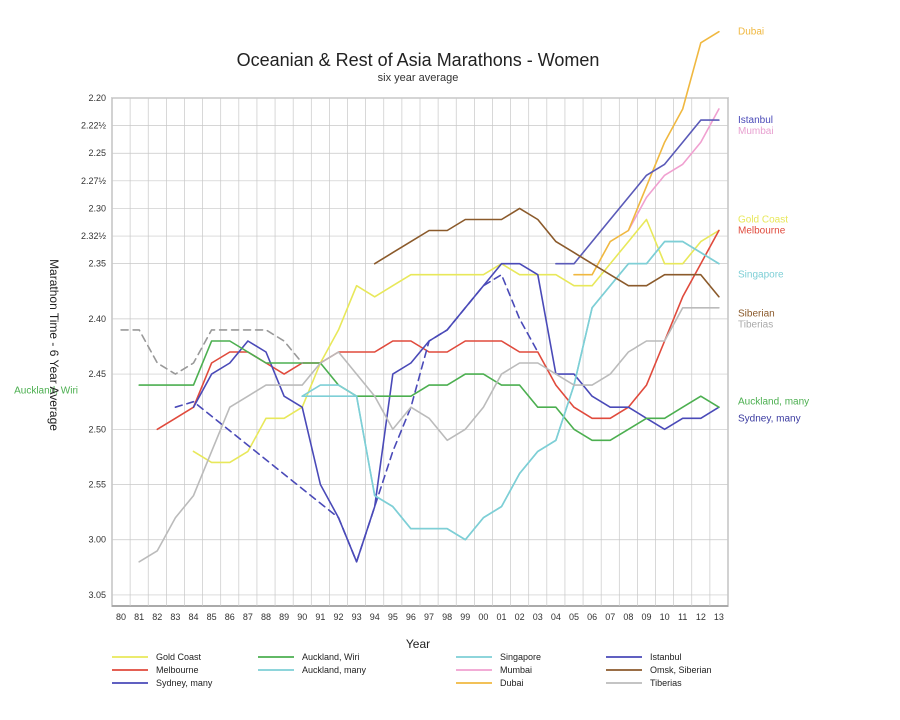 The image size is (900, 720). Describe the element at coordinates (94, 181) in the screenshot. I see `y-tick-label: 2.27½` at that location.